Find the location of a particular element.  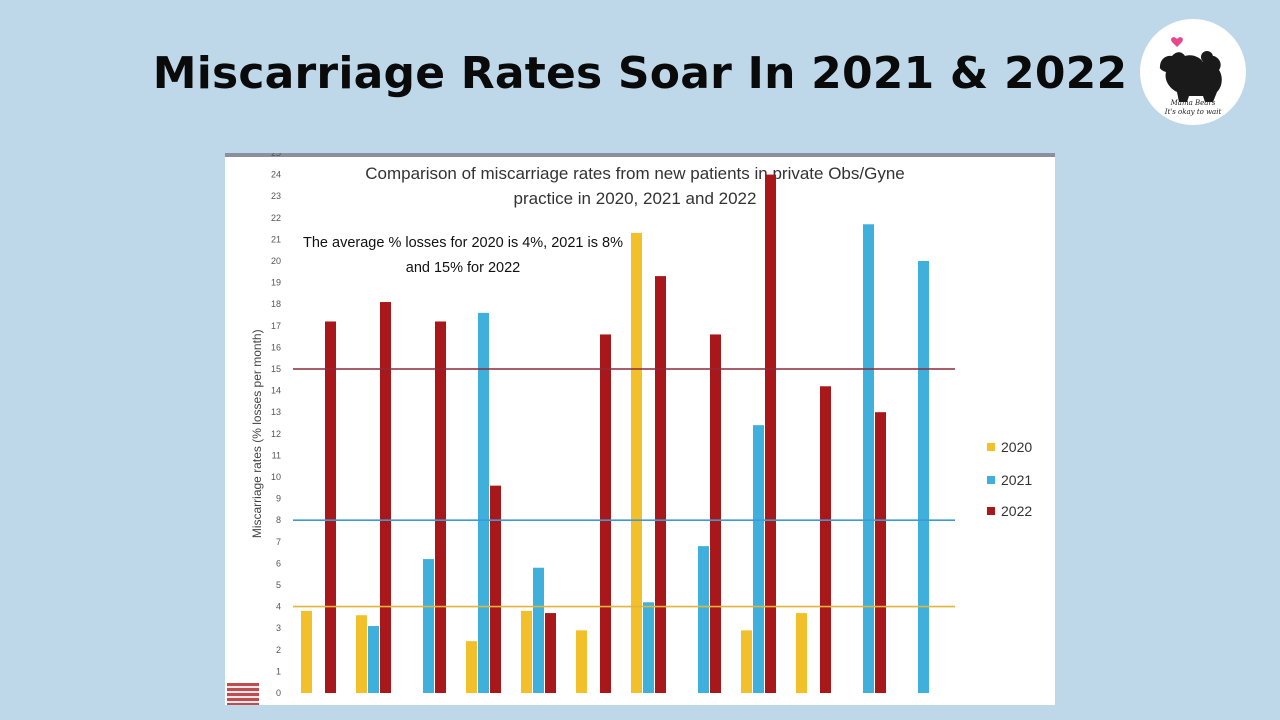

y-tick-label: 4 is located at coordinates (278, 607).